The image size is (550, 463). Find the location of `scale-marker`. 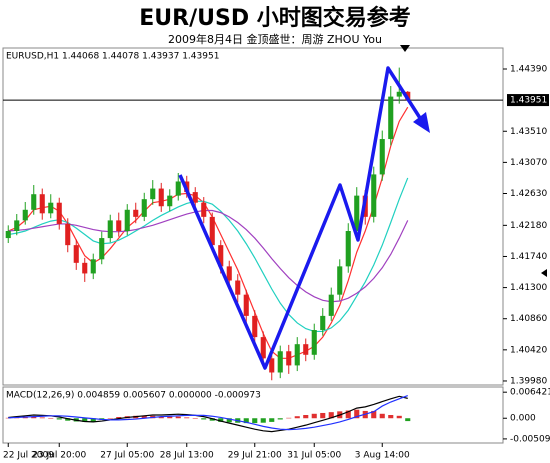

scale-marker is located at coordinates (544, 273).